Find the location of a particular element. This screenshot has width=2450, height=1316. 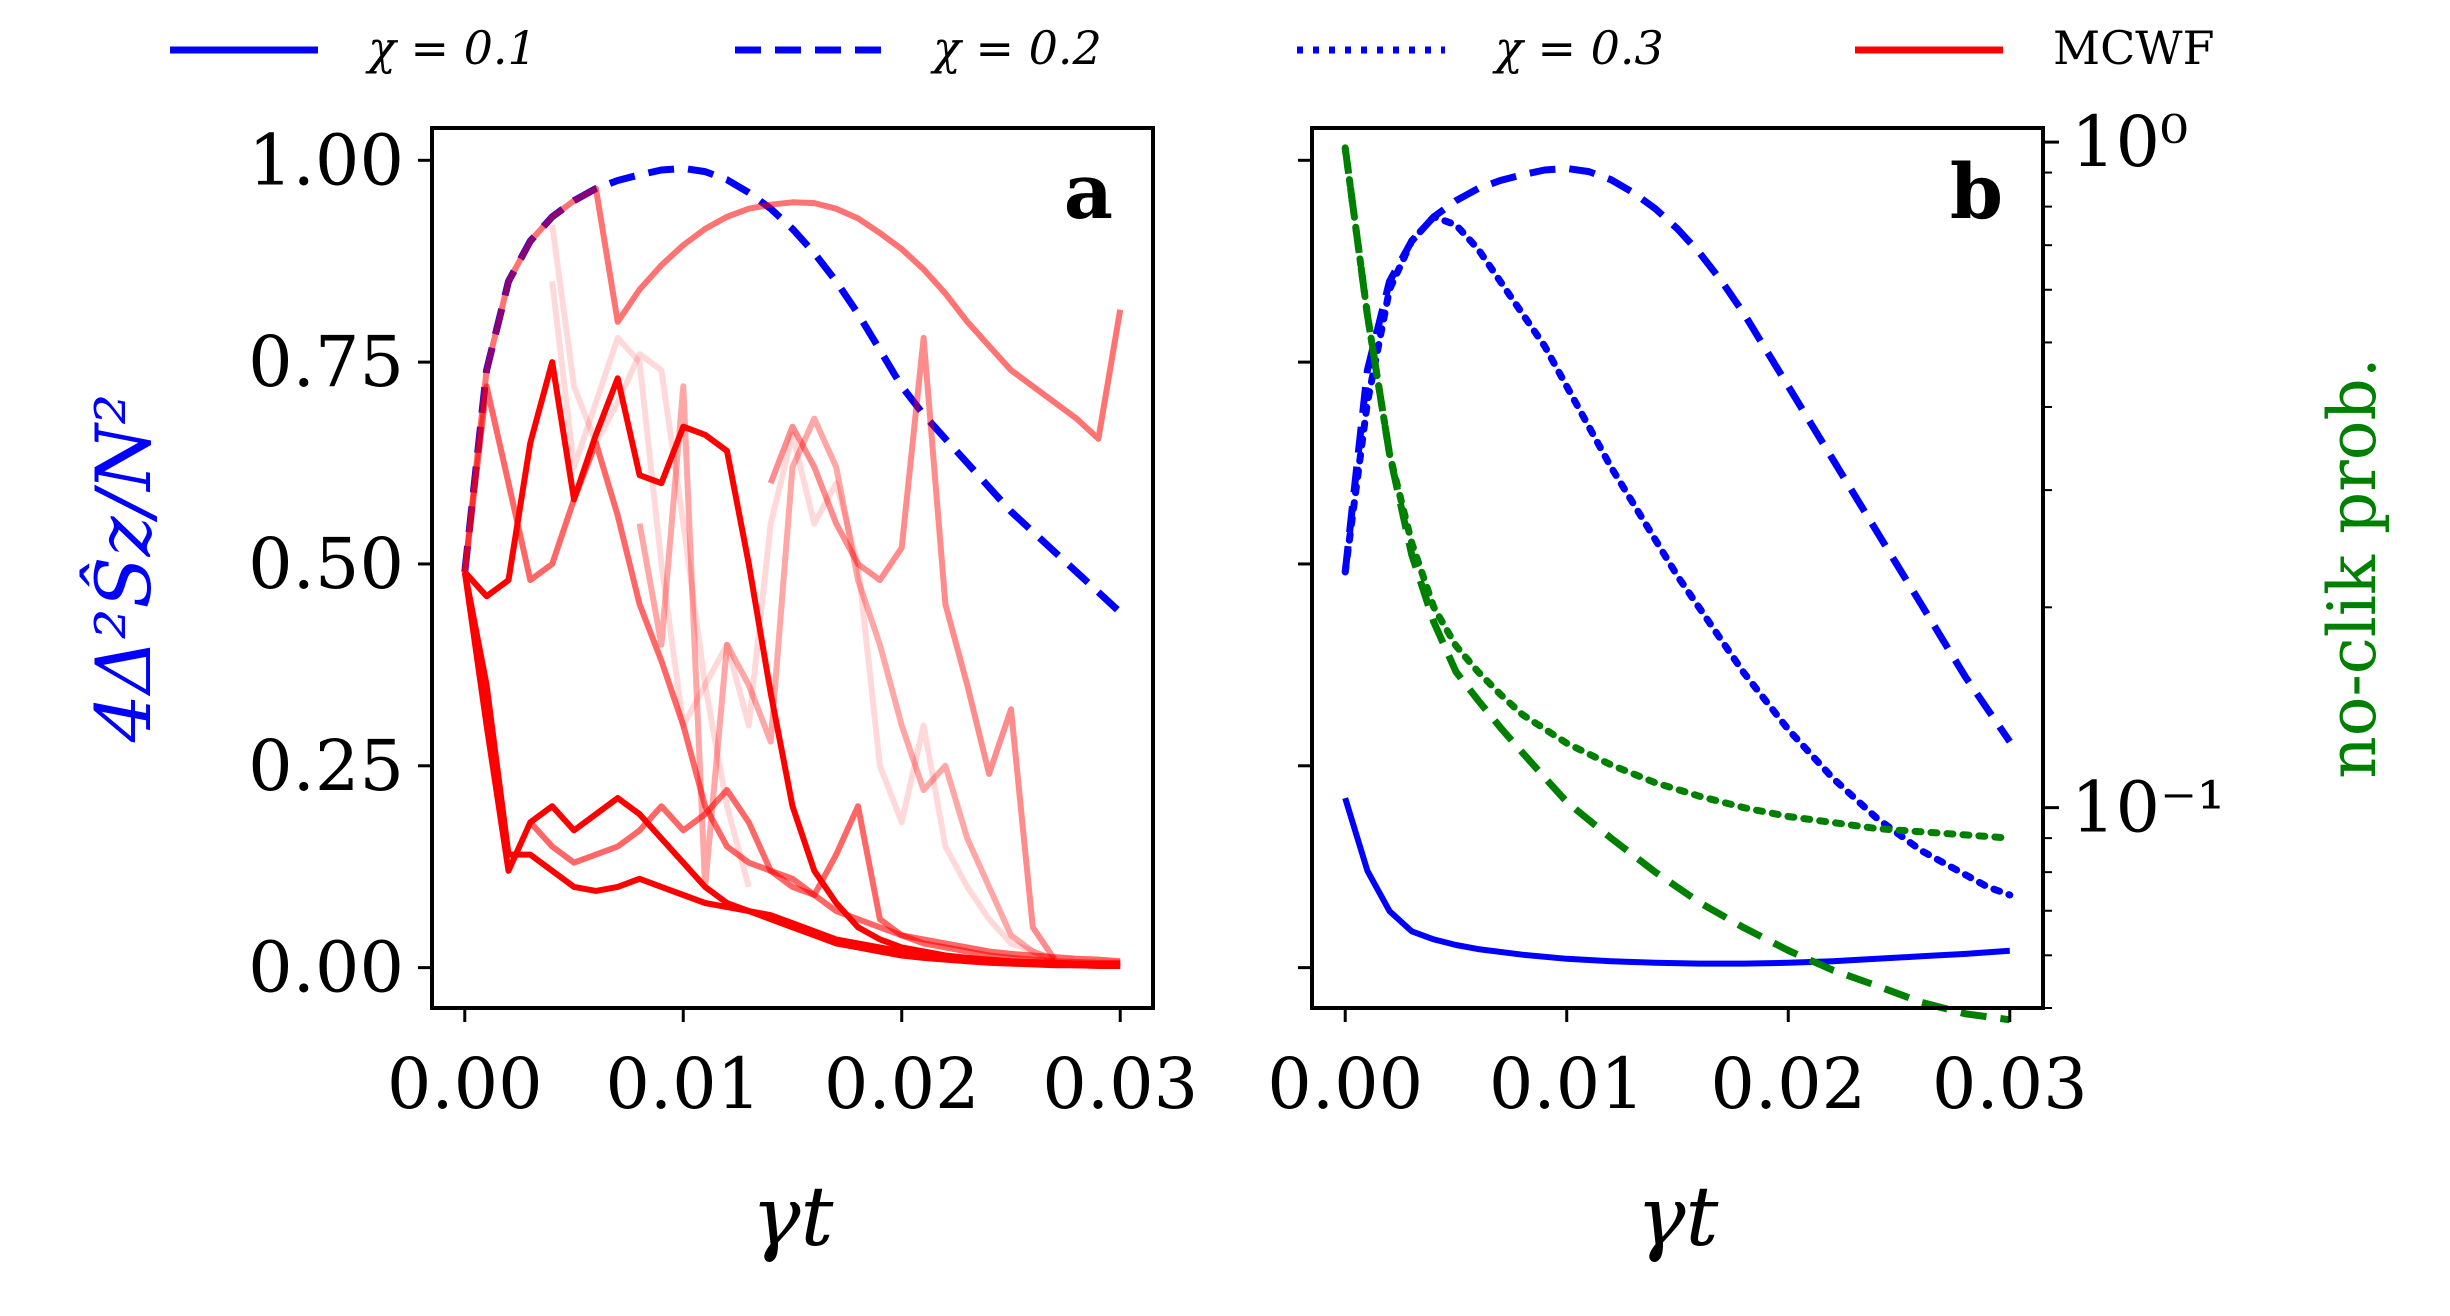

panel-label: a is located at coordinates (1088, 191).